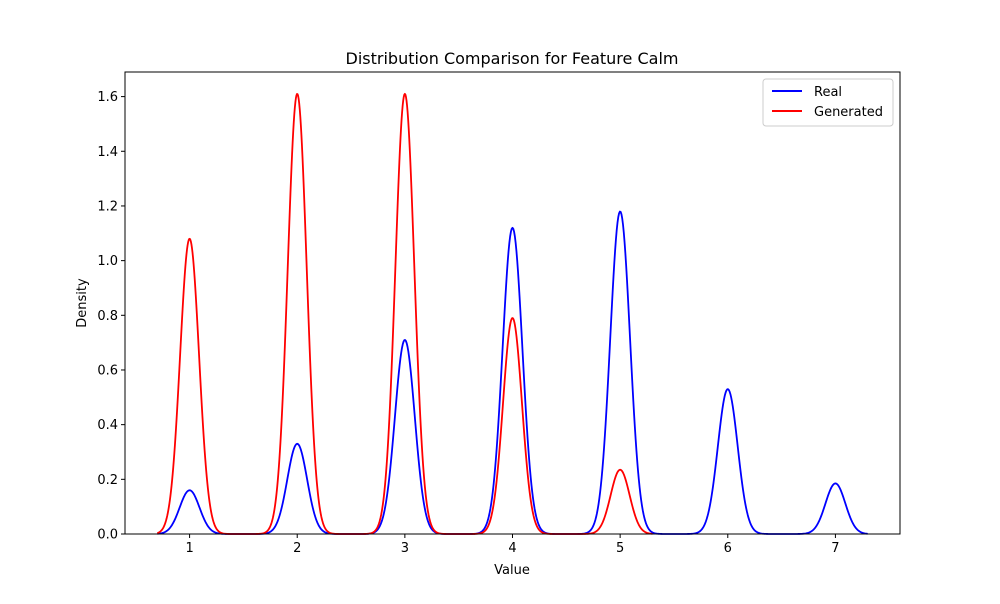 This screenshot has height=604, width=1000. Describe the element at coordinates (107, 152) in the screenshot. I see `y-tick-label: 1.4` at that location.